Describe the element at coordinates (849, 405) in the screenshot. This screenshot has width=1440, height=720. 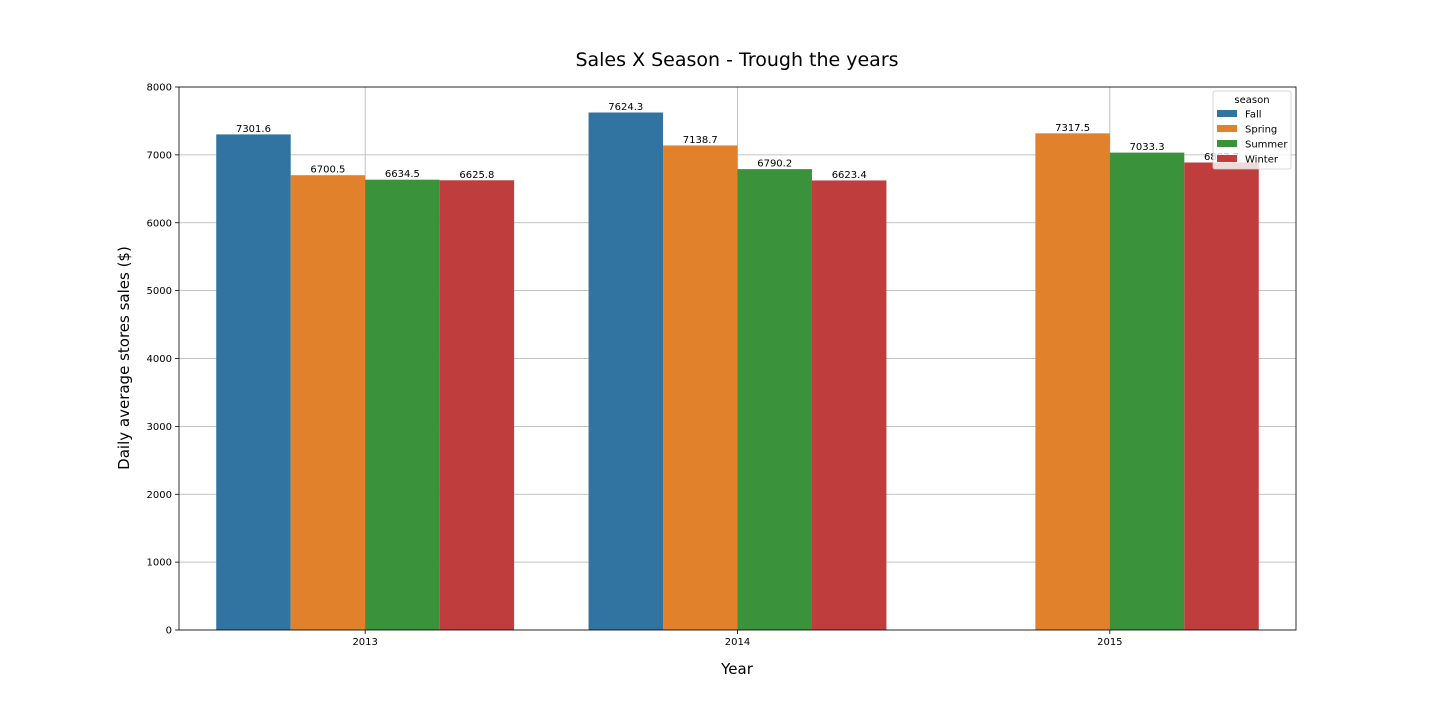
I see `bar-winter-2014` at that location.